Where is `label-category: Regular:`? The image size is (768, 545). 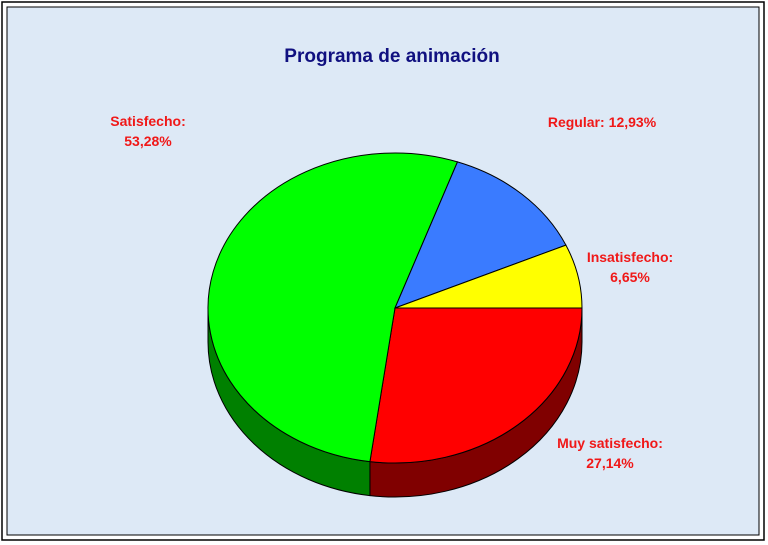 label-category: Regular: is located at coordinates (576, 122).